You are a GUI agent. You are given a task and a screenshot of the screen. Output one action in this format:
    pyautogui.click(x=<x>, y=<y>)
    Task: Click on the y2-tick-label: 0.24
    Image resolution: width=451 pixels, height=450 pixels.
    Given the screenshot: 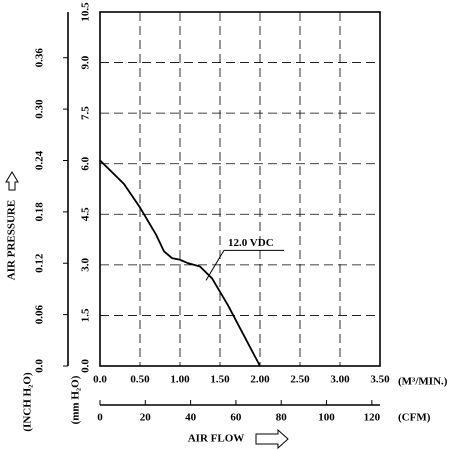 What is the action you would take?
    pyautogui.click(x=40, y=160)
    